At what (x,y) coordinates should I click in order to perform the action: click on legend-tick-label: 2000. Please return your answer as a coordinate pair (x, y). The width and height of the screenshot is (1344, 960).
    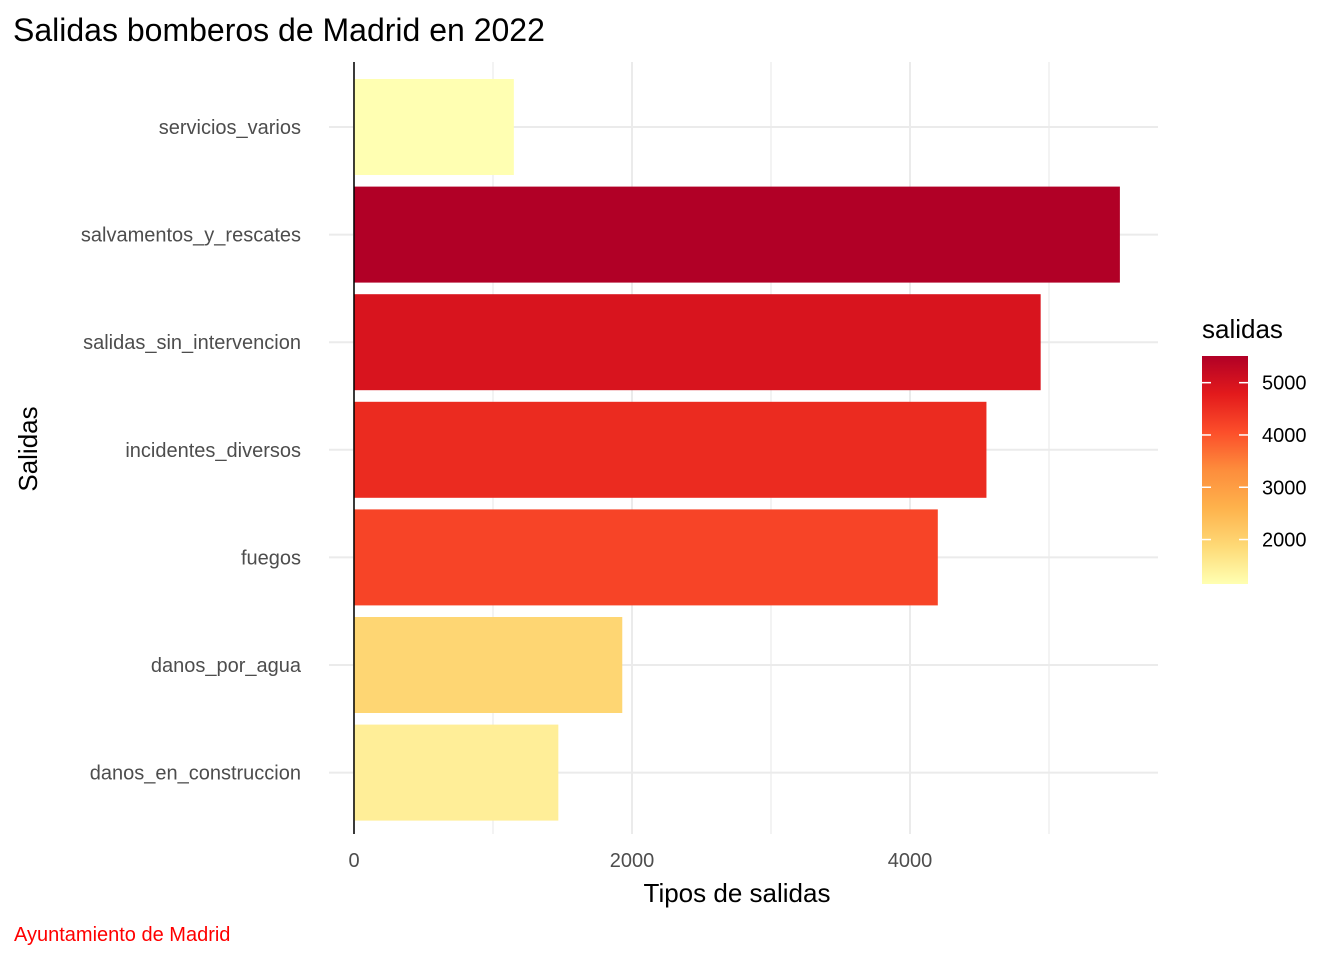
    Looking at the image, I should click on (1284, 541).